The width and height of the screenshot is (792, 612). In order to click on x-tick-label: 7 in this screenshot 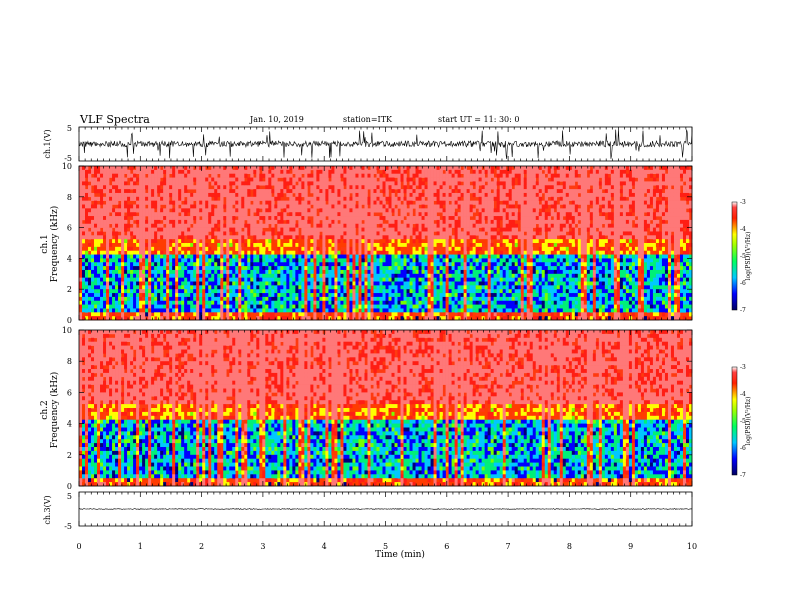, I will do `click(508, 546)`.